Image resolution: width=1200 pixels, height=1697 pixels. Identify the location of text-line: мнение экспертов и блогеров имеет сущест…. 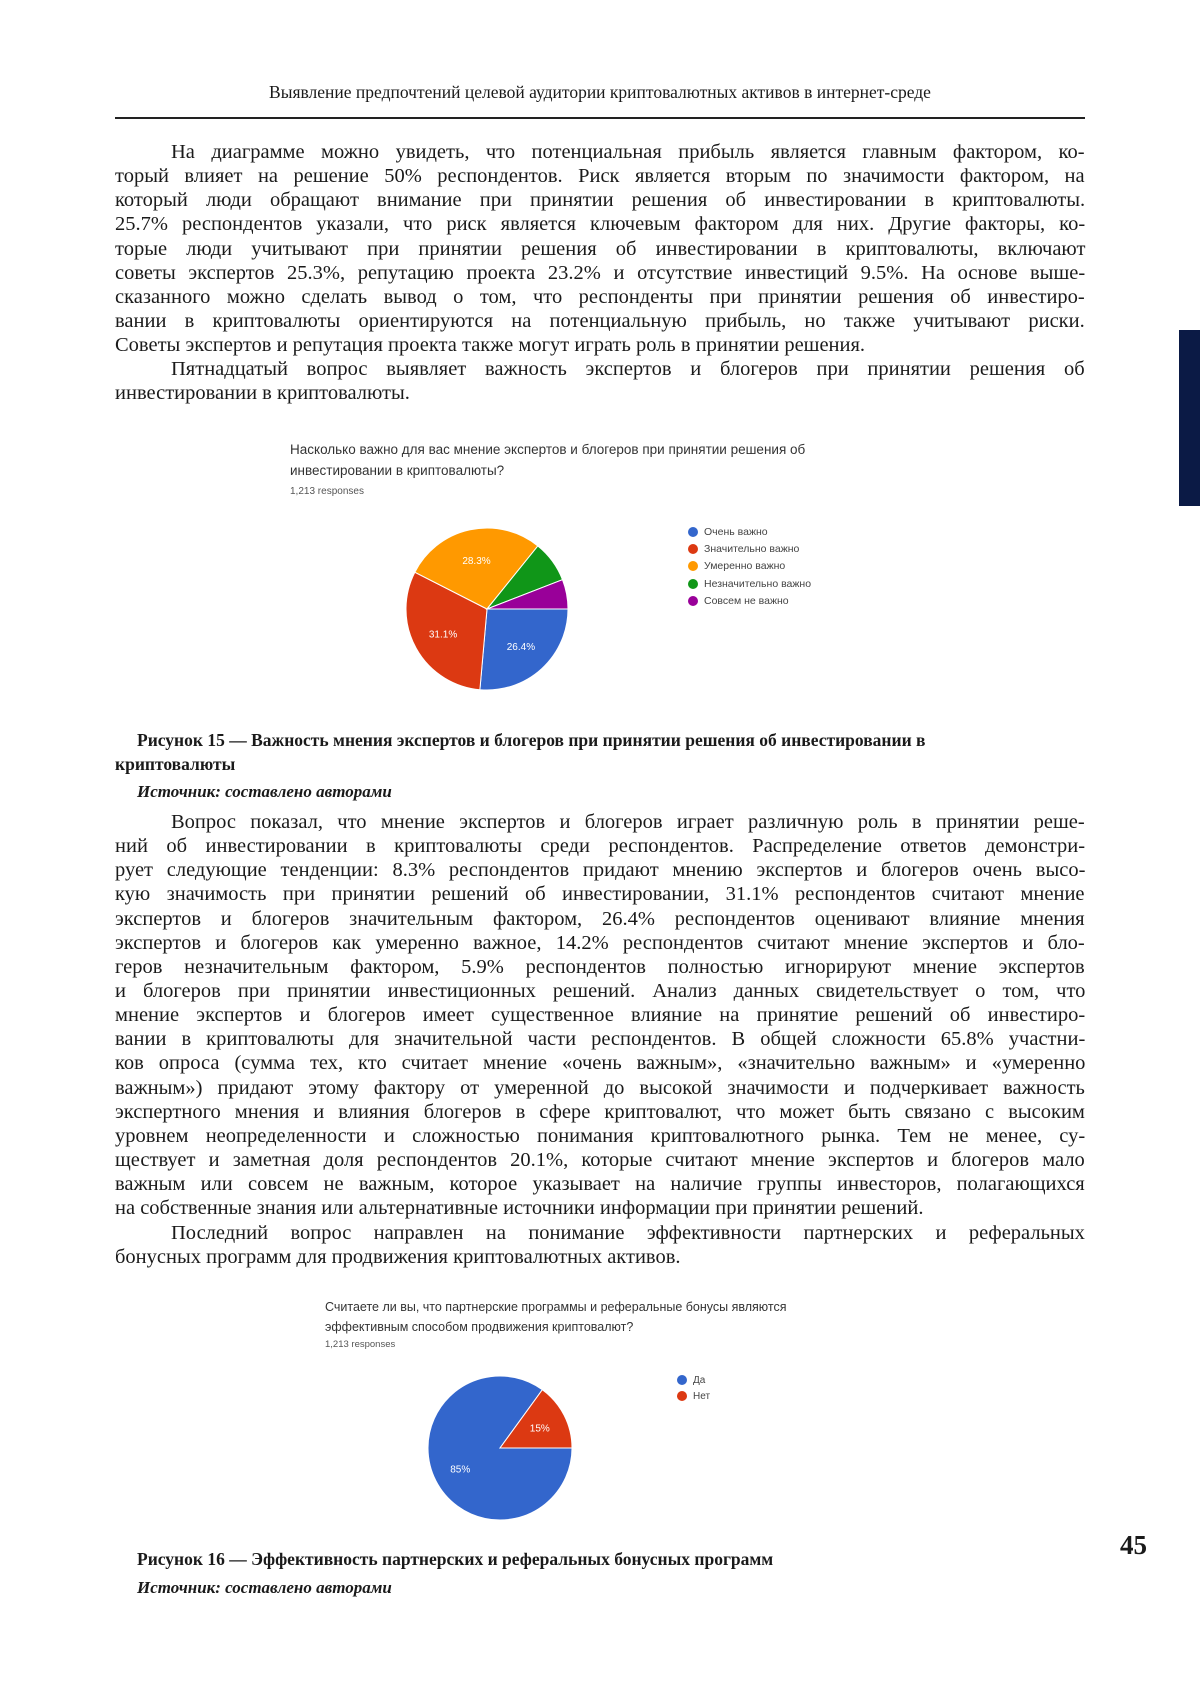
(600, 1015).